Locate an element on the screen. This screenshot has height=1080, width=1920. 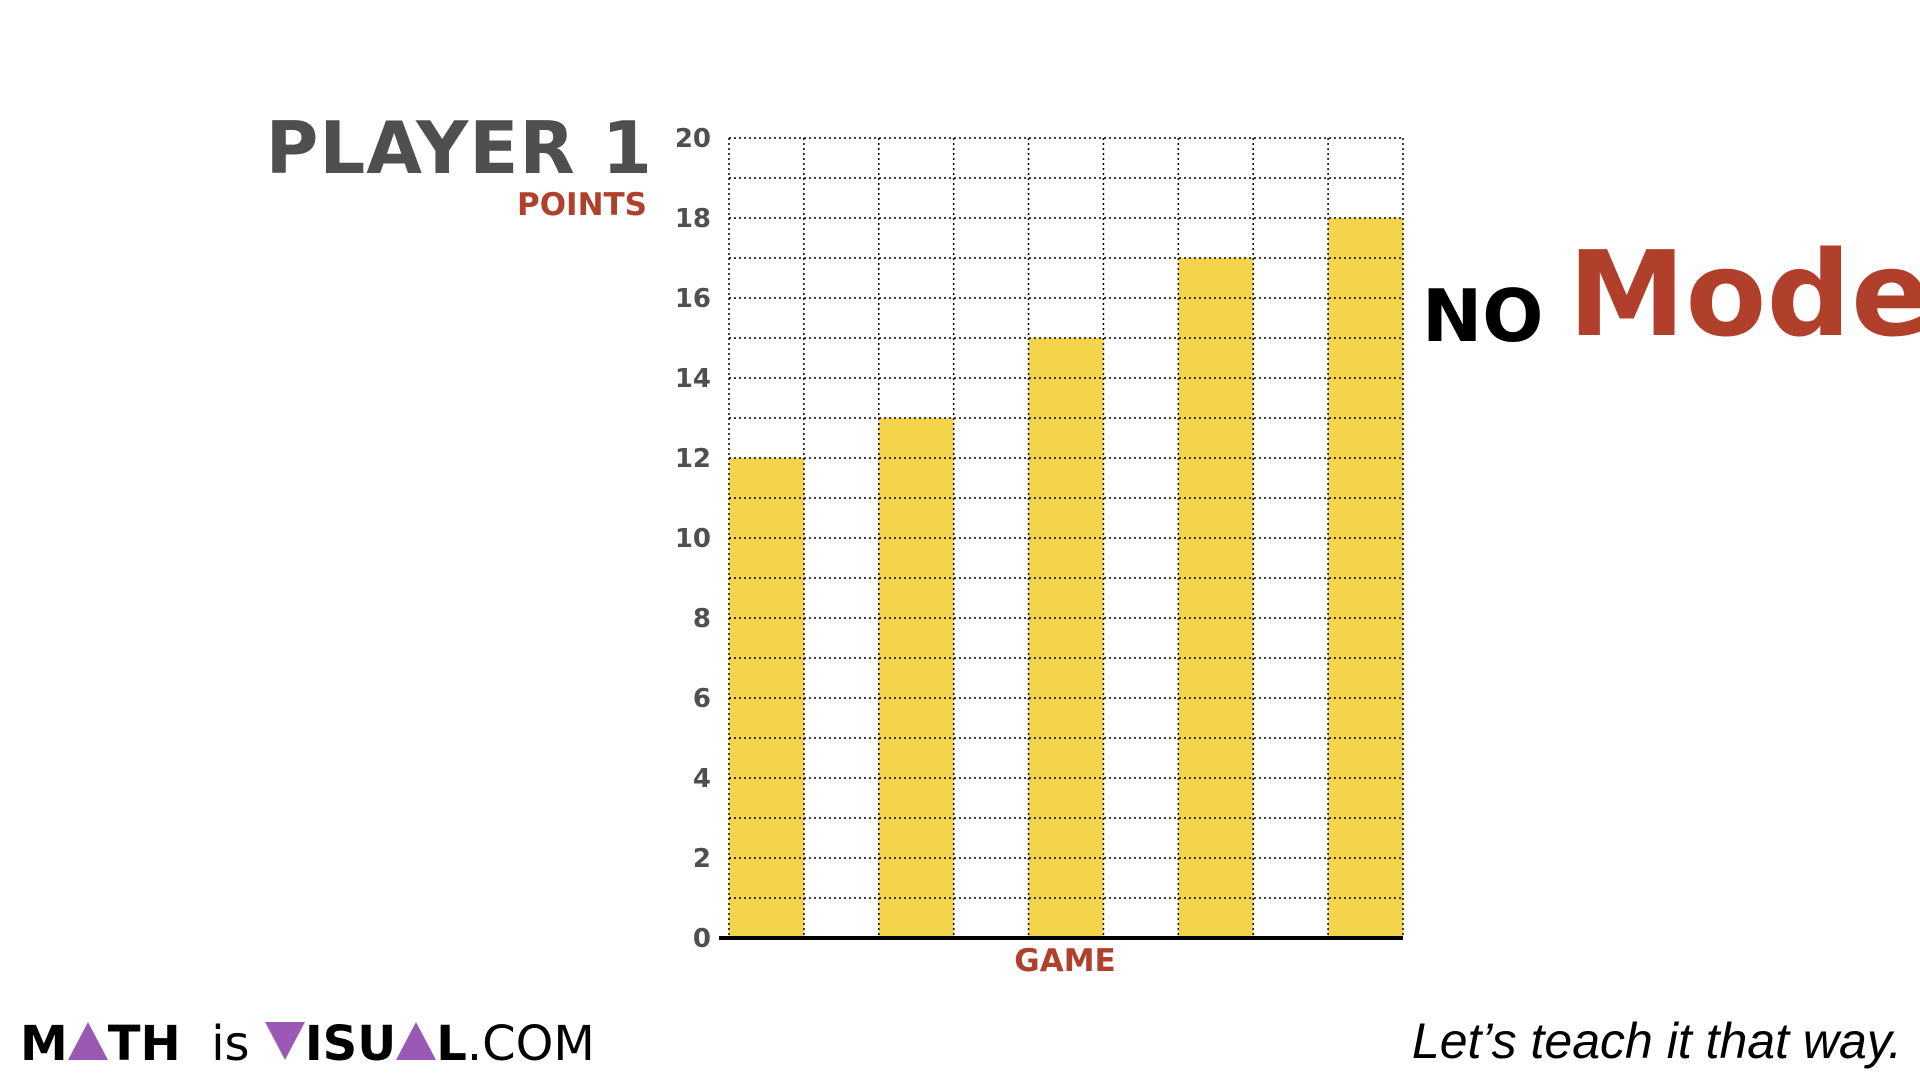
logo-isu: ISU is located at coordinates (350, 1044).